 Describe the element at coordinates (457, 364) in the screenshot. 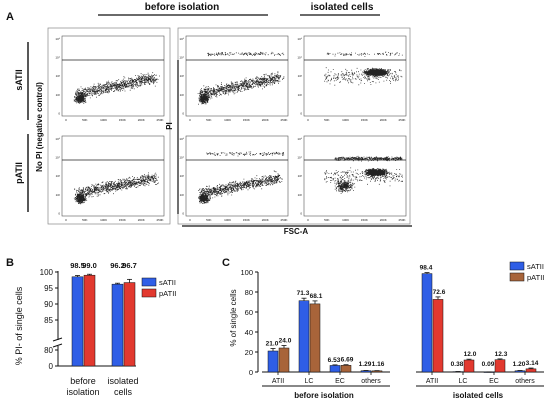

I see `panel-c-data-label: 0.38` at that location.